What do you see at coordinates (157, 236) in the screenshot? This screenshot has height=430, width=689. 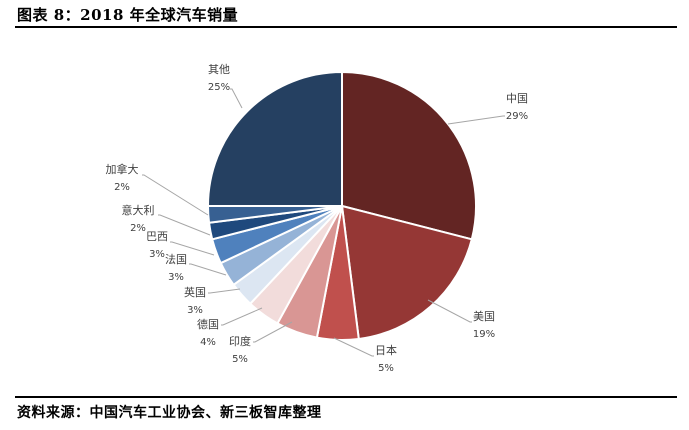 I see `slice-label-name: 巴西` at bounding box center [157, 236].